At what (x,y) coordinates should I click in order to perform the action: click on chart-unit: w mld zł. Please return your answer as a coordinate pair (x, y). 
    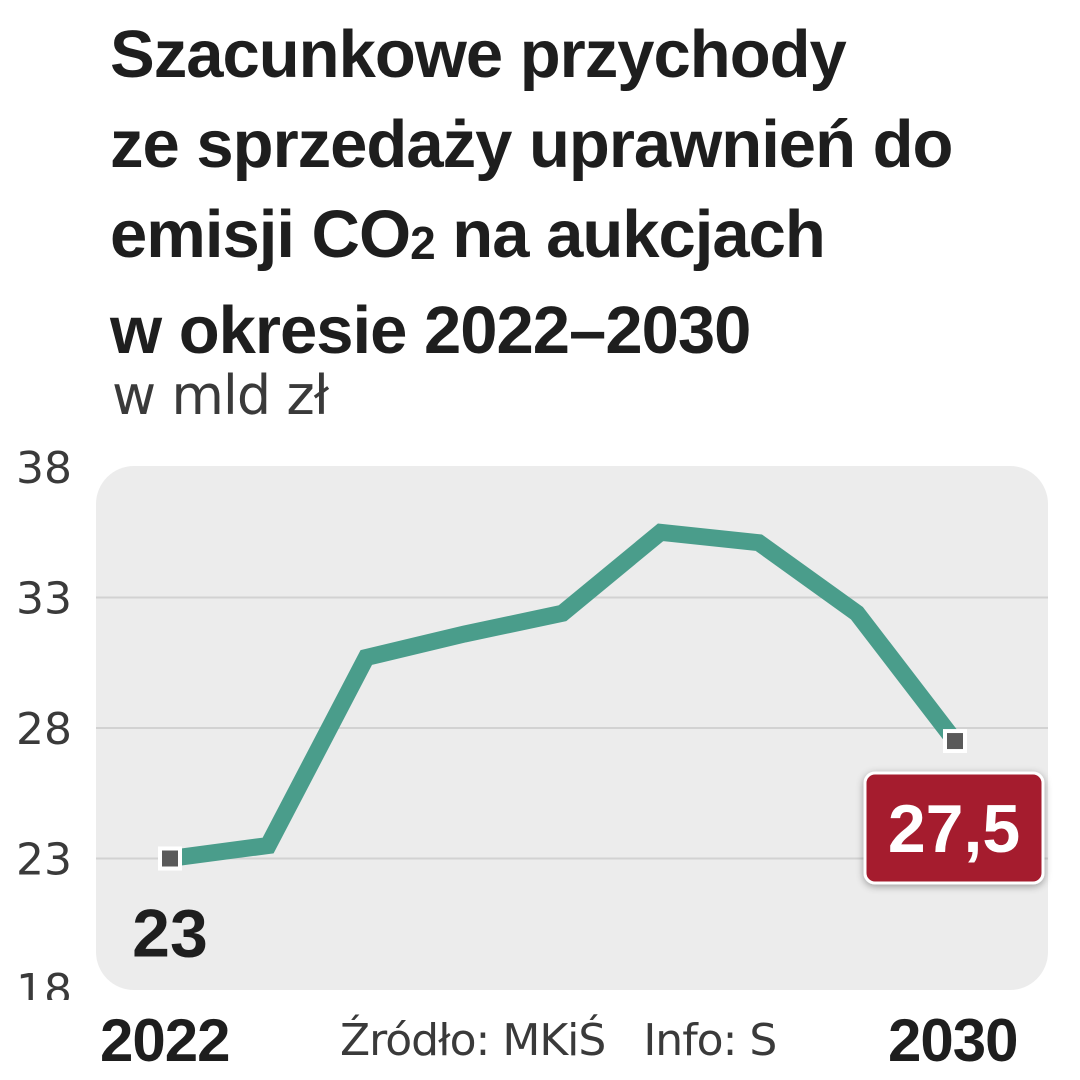
    Looking at the image, I should click on (220, 395).